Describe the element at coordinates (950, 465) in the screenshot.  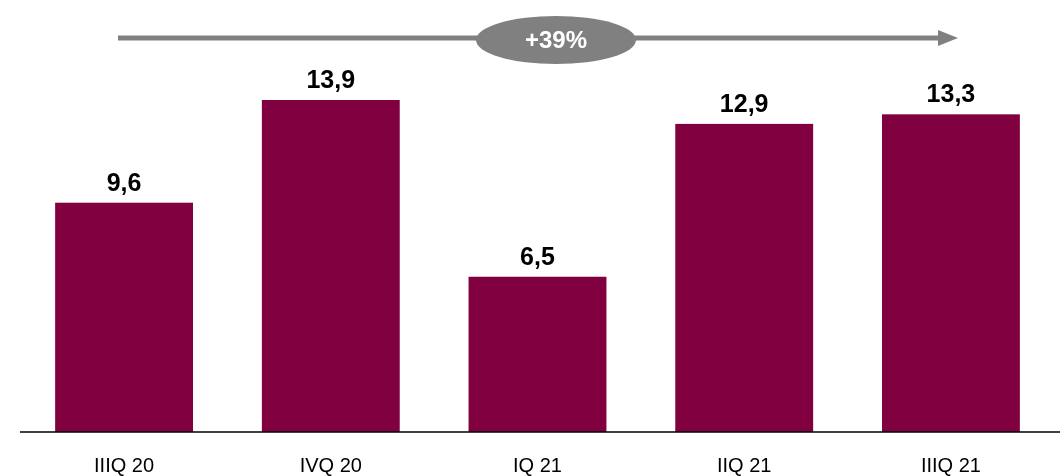
I see `x-tick-label: IIIQ 21` at that location.